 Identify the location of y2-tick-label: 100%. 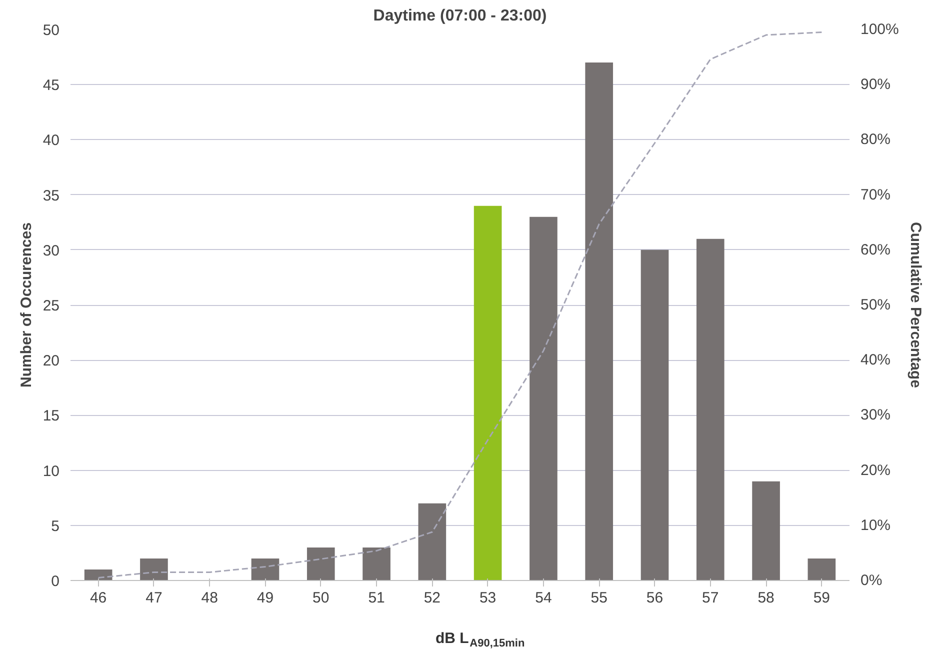
(879, 29).